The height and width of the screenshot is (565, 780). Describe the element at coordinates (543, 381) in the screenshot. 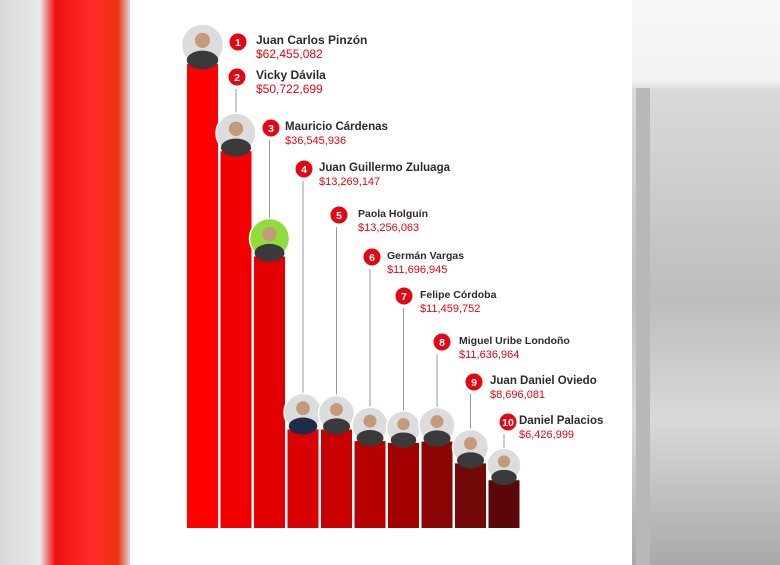

I see `candidate-name: Juan Daniel Oviedo` at that location.